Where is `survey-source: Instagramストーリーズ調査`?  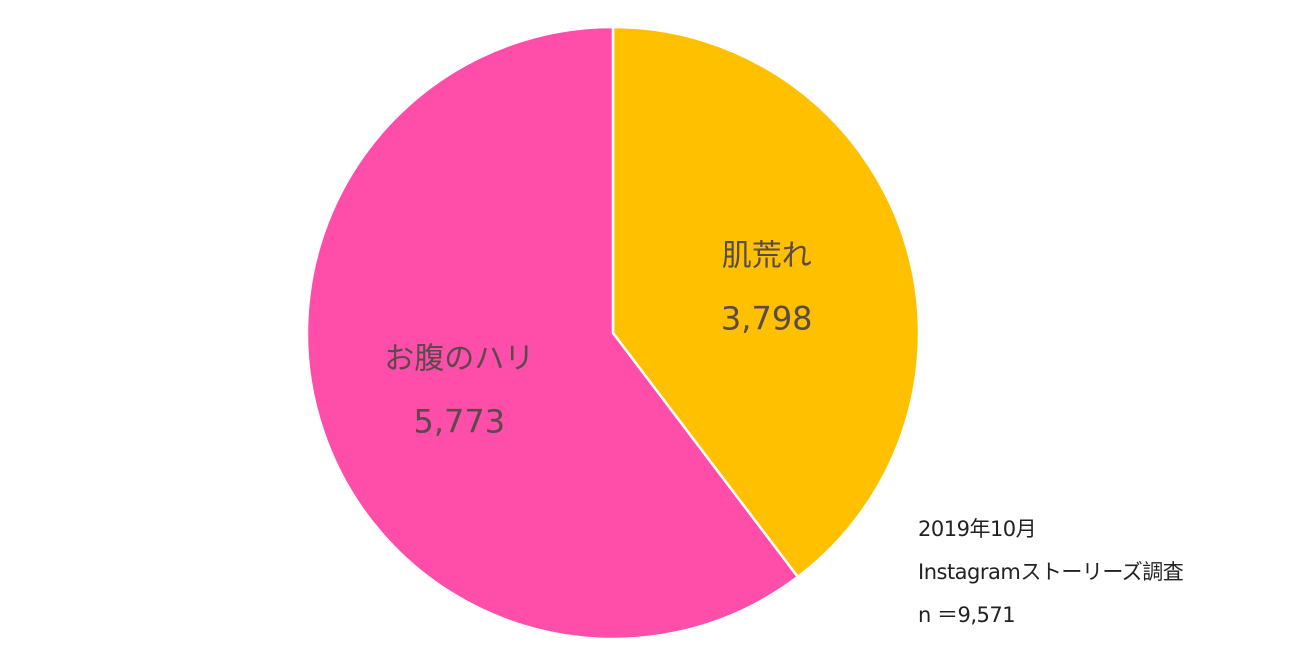
survey-source: Instagramストーリーズ調査 is located at coordinates (1051, 572).